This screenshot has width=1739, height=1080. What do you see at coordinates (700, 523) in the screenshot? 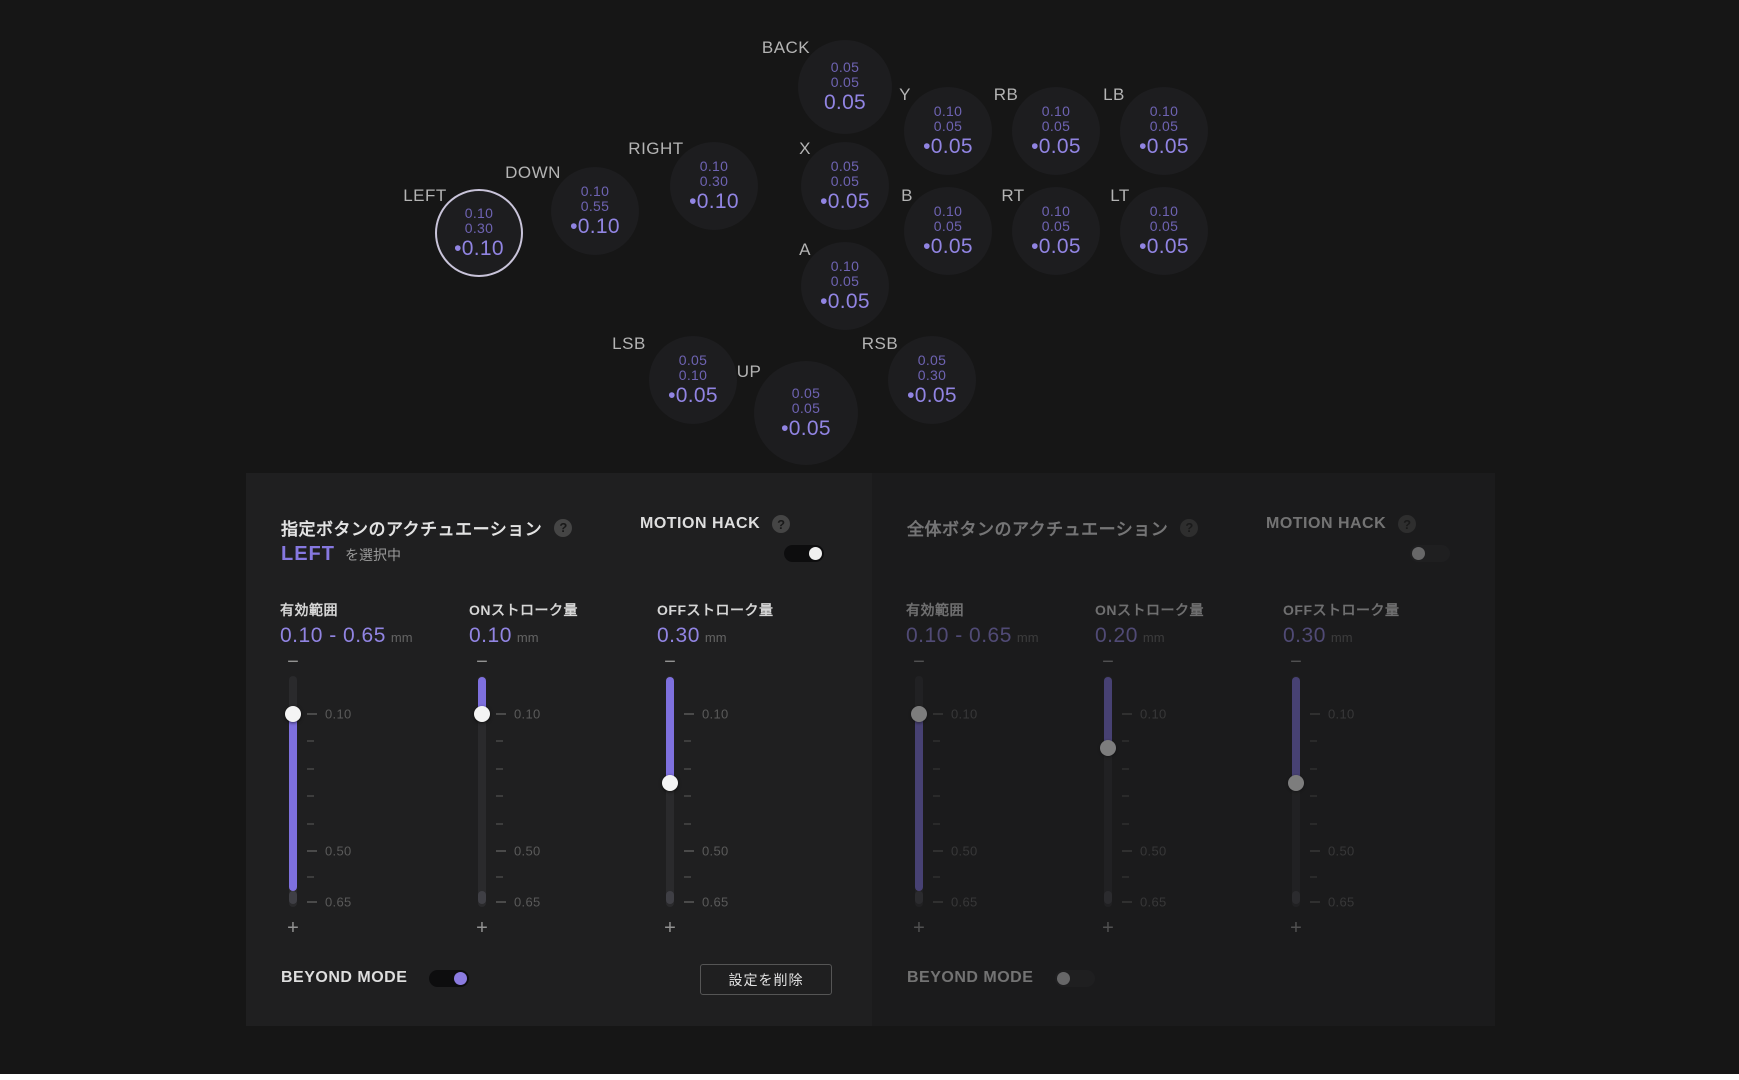
I see `motion-hack-label: MOTION HACK` at bounding box center [700, 523].